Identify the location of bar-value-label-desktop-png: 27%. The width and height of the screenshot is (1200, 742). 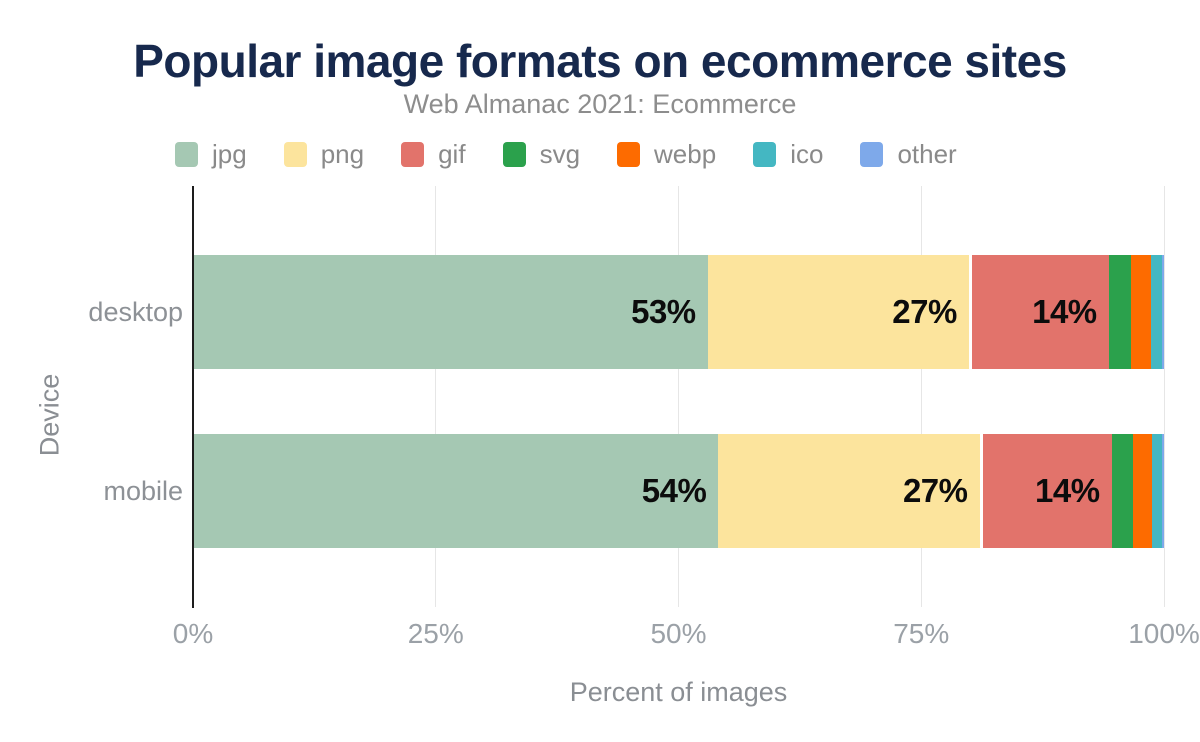
(924, 311).